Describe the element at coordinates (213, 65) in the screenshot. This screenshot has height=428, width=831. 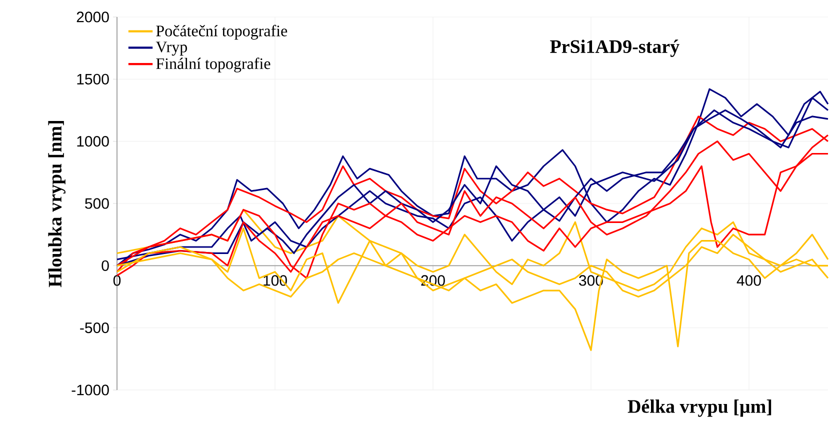
I see `legend-label: Finální topografie` at that location.